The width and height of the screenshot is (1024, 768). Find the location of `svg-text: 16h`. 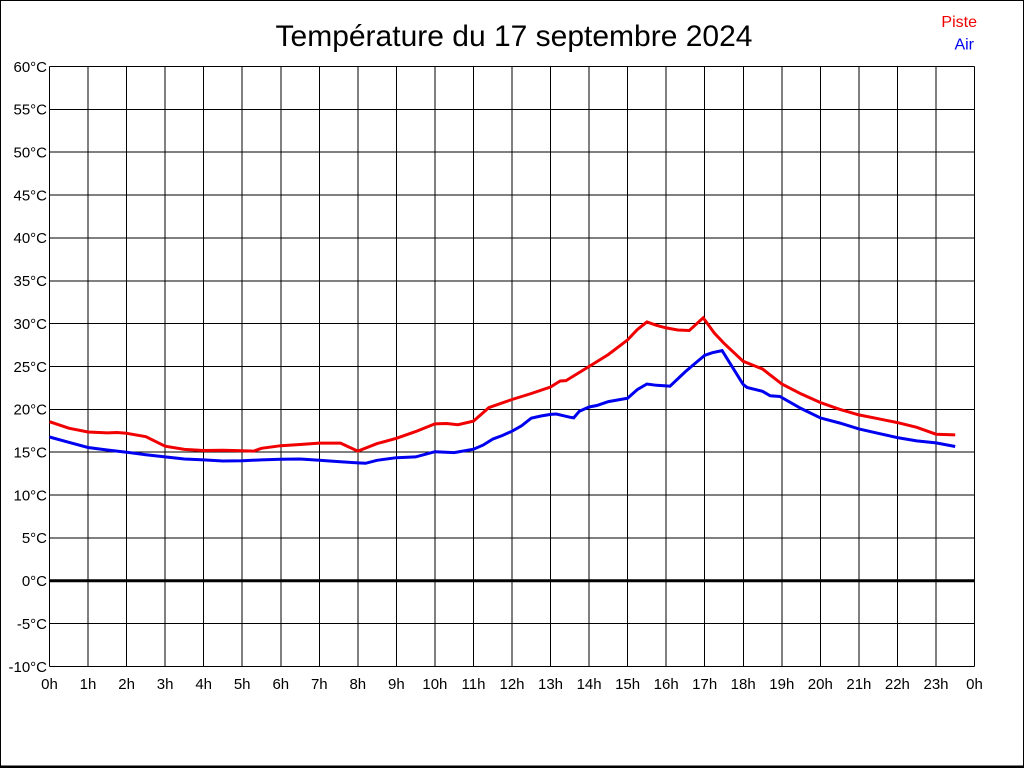

svg-text: 16h is located at coordinates (666, 684).